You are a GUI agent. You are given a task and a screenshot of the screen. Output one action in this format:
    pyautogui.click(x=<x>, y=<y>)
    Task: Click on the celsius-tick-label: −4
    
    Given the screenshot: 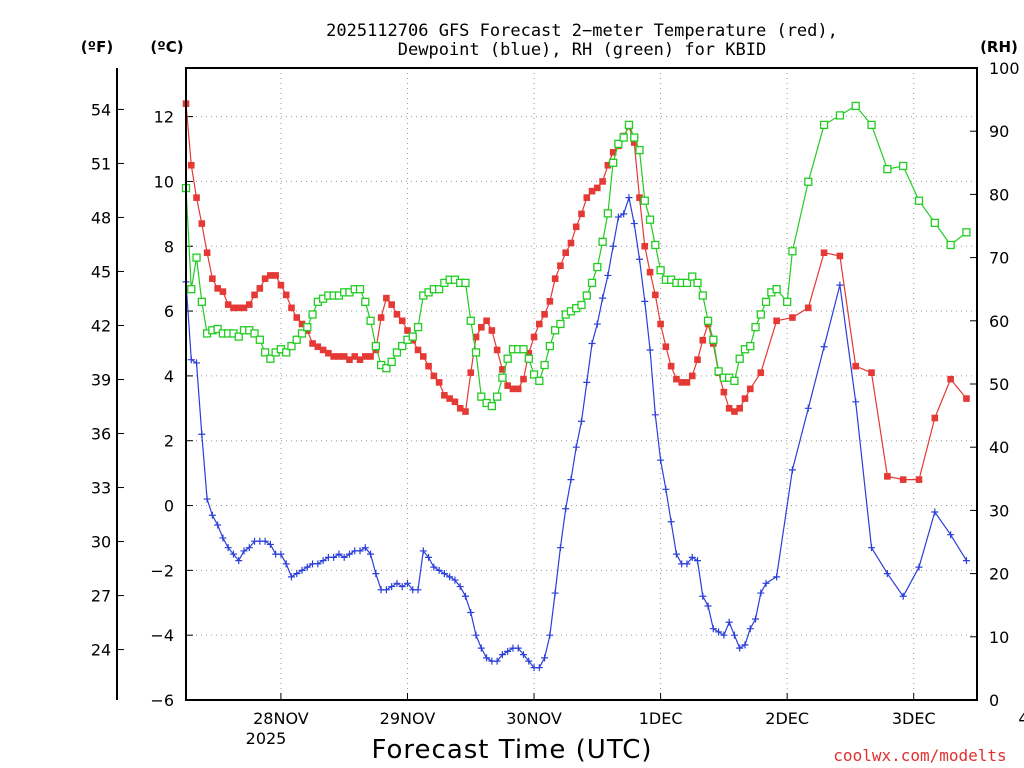 What is the action you would take?
    pyautogui.click(x=162, y=635)
    